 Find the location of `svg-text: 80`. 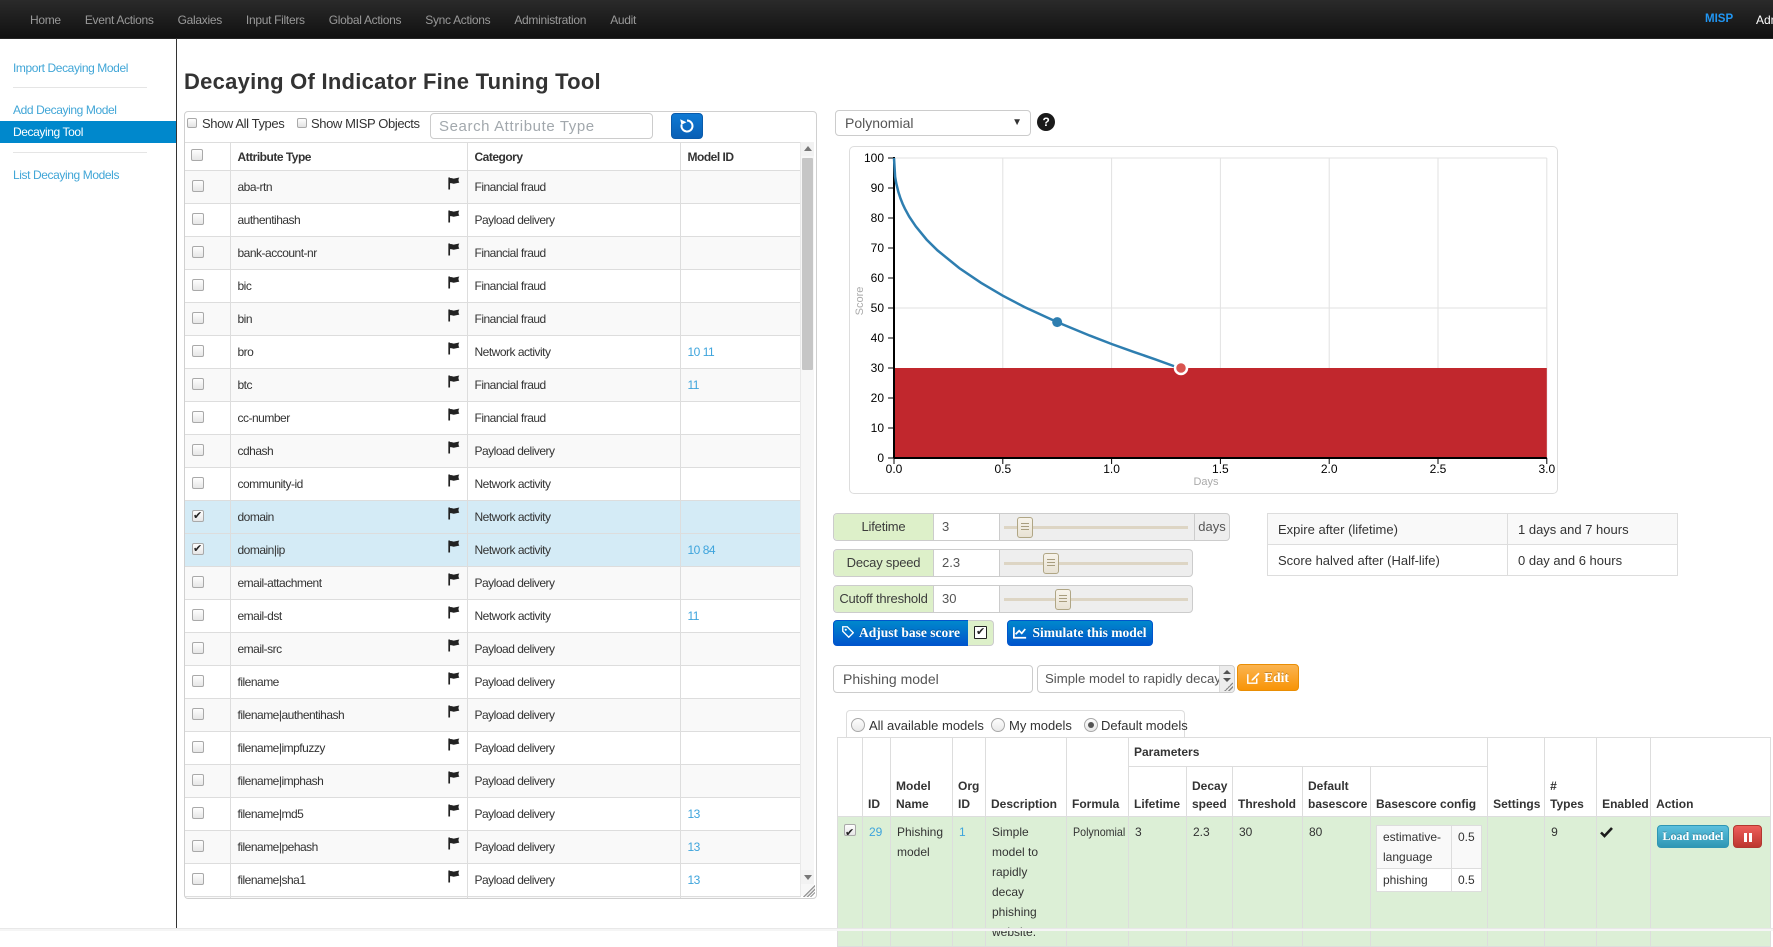

svg-text: 80 is located at coordinates (878, 218).